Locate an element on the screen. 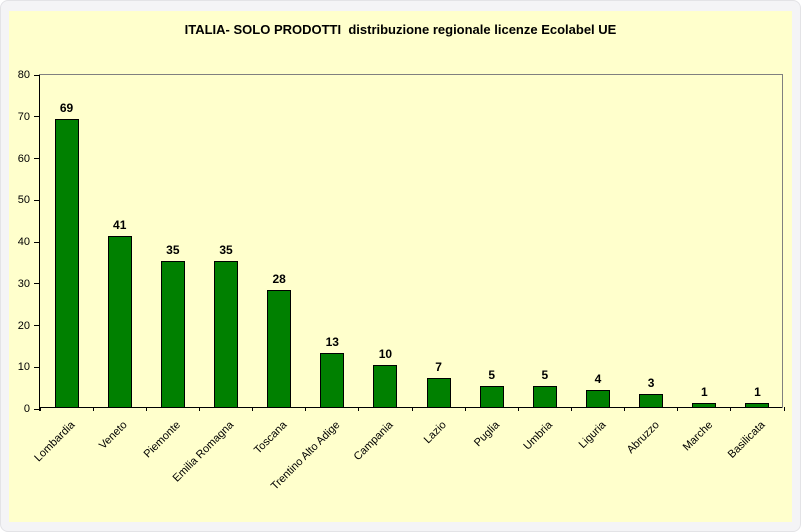  bar-piemonte is located at coordinates (172, 334).